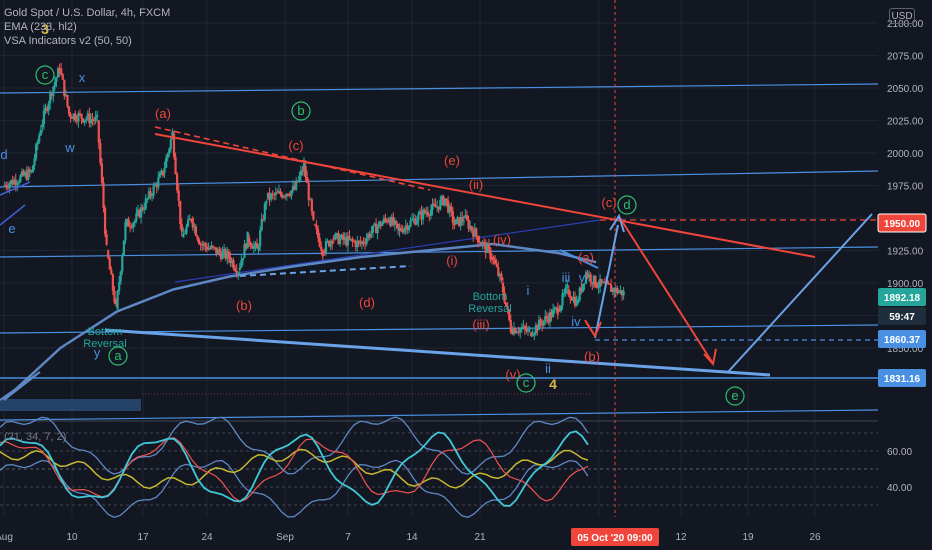  Describe the element at coordinates (905, 122) in the screenshot. I see `price-tick-3: 2025.00` at that location.